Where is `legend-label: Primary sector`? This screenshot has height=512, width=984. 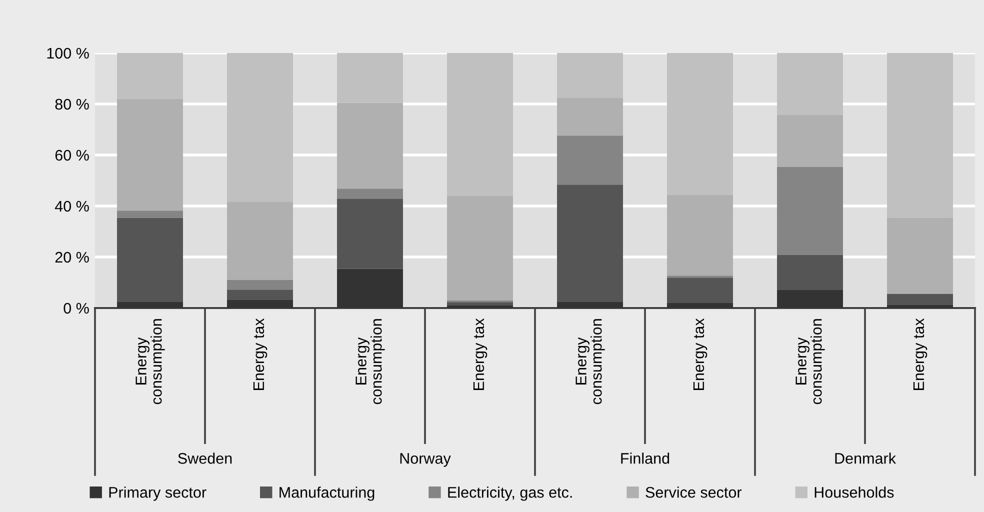 legend-label: Primary sector is located at coordinates (157, 493).